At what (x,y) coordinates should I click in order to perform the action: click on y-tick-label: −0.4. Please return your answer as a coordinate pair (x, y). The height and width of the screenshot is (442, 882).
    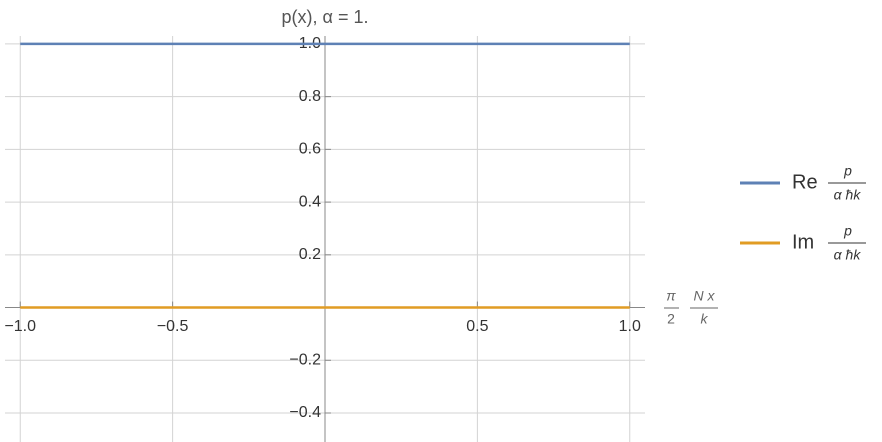
    Looking at the image, I should click on (305, 412).